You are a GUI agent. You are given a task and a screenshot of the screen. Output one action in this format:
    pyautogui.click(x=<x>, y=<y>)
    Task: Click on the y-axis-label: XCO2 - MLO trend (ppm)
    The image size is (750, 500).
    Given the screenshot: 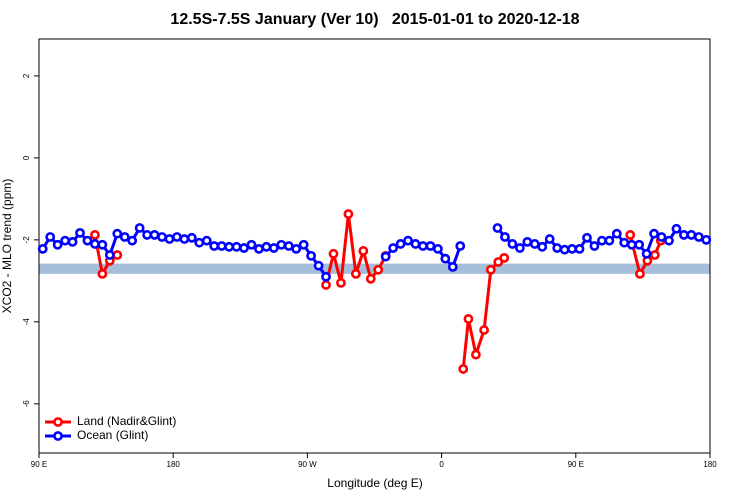 What is the action you would take?
    pyautogui.click(x=7, y=246)
    